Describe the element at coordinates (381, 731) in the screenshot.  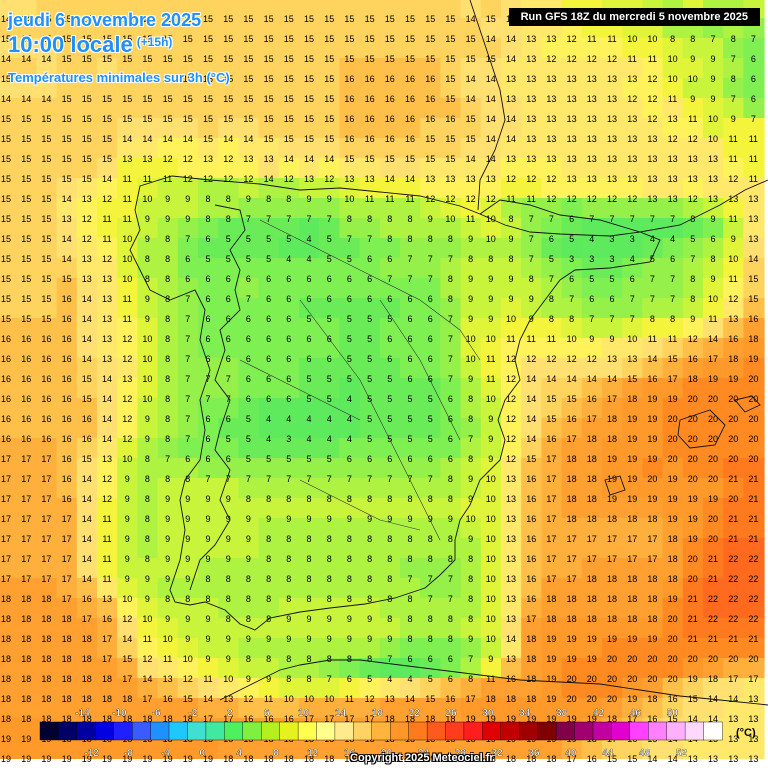
I see `legend-swatch` at that location.